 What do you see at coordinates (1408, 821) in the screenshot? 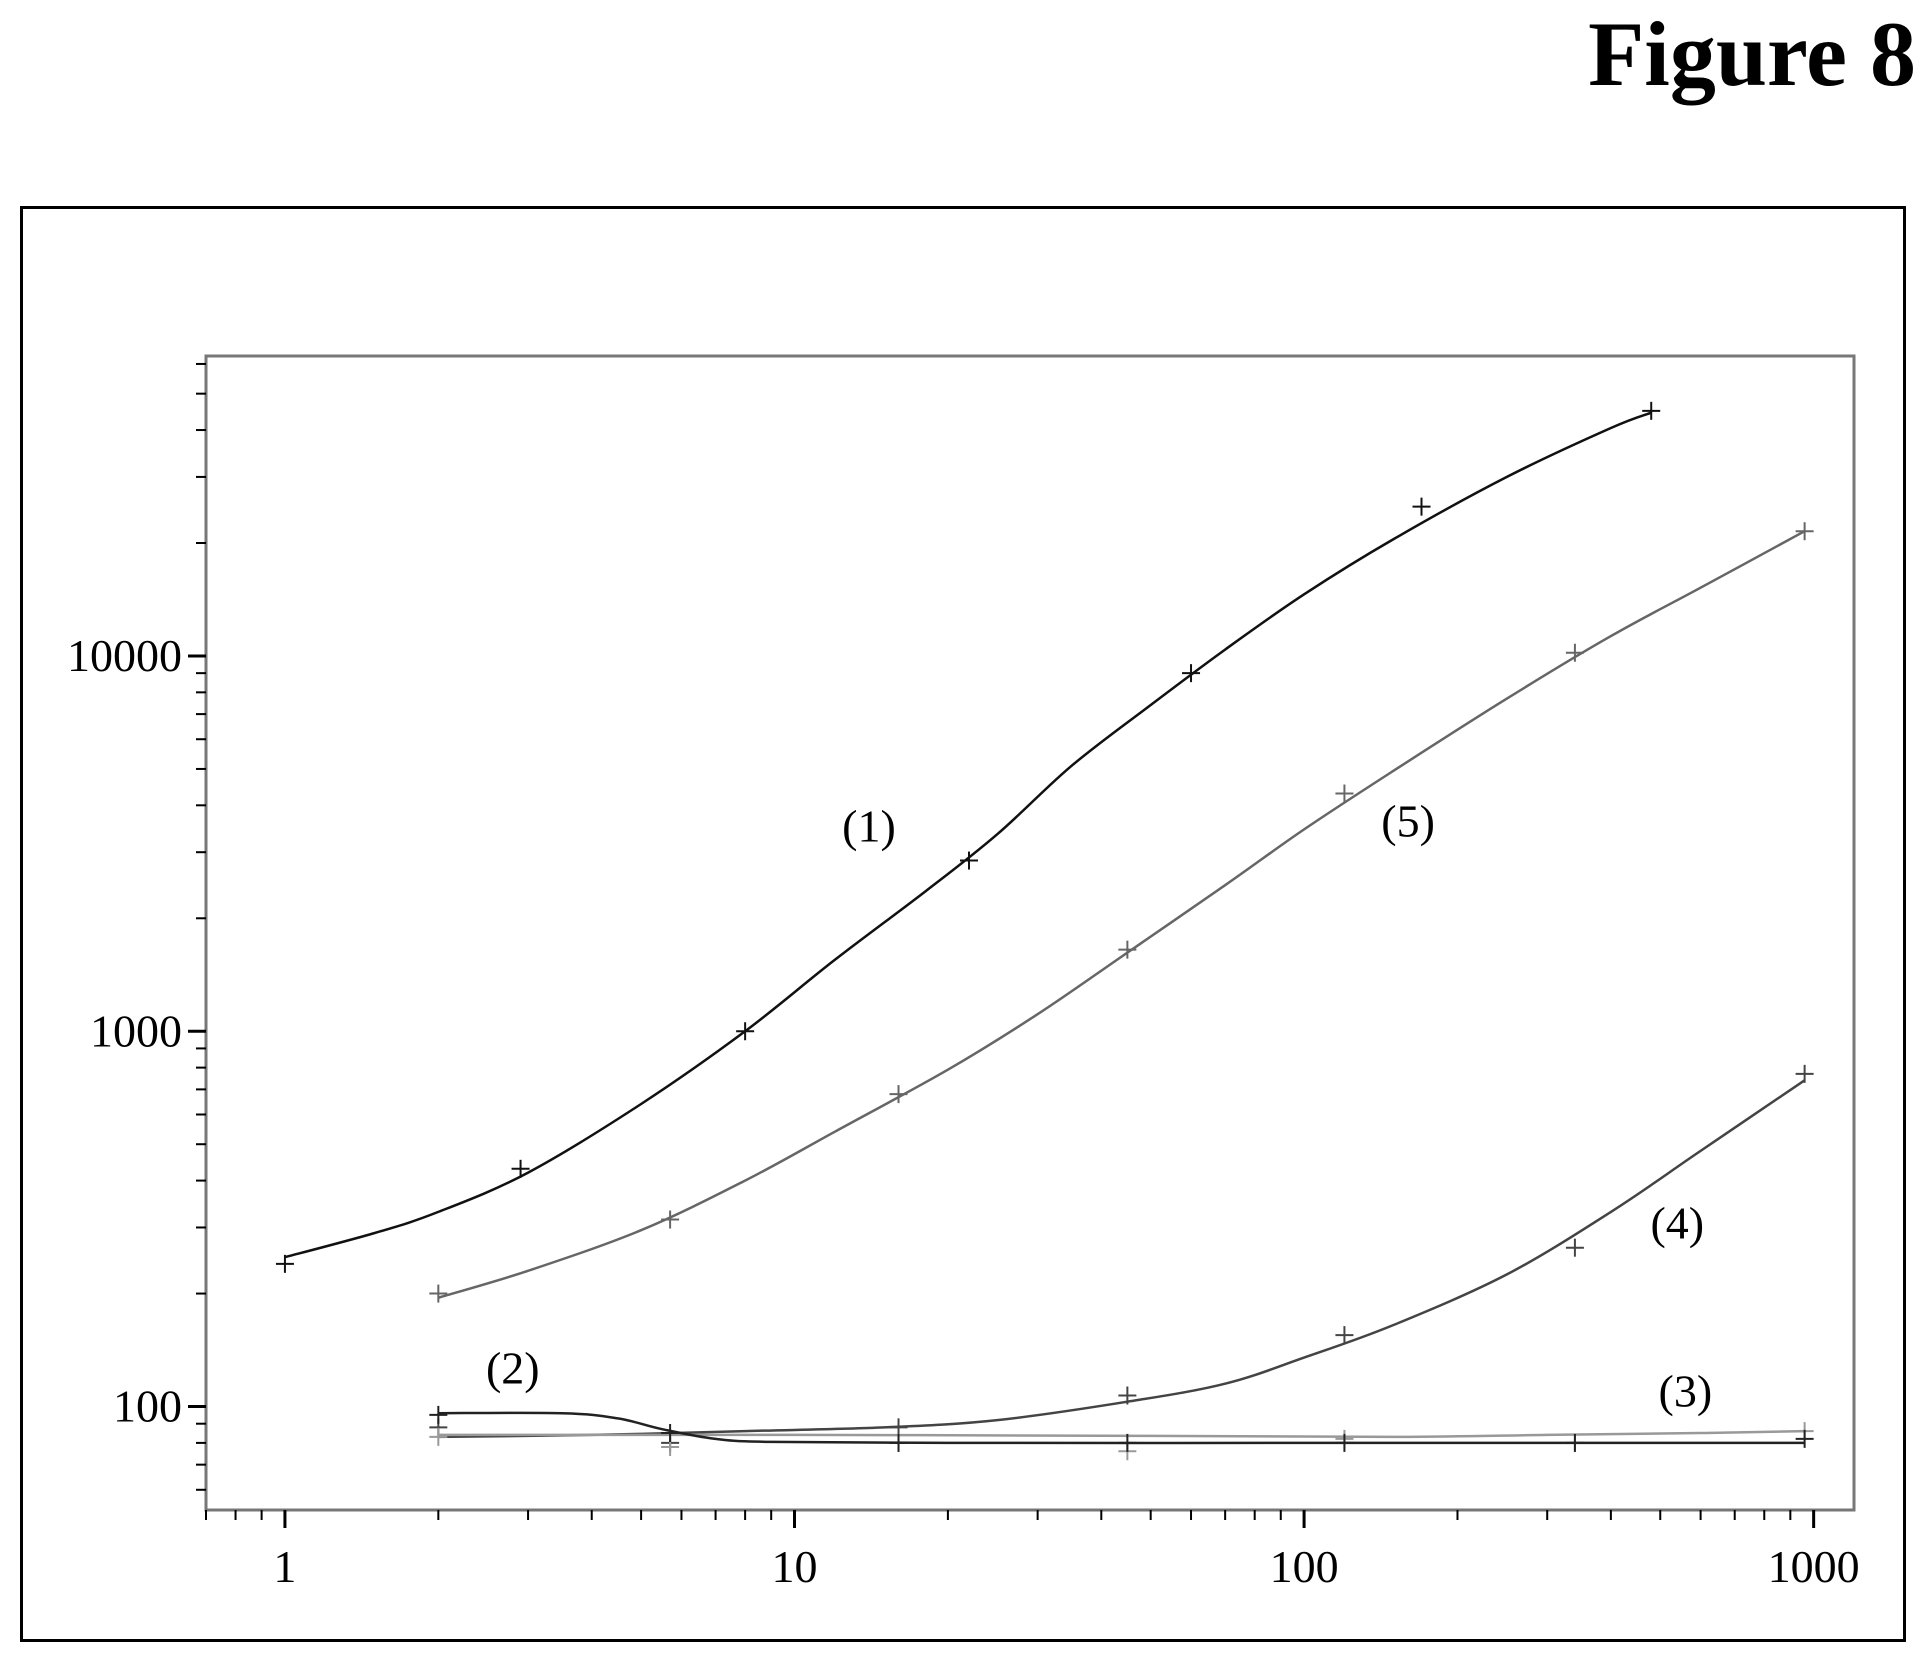
I see `curve-label: (5)` at bounding box center [1408, 821].